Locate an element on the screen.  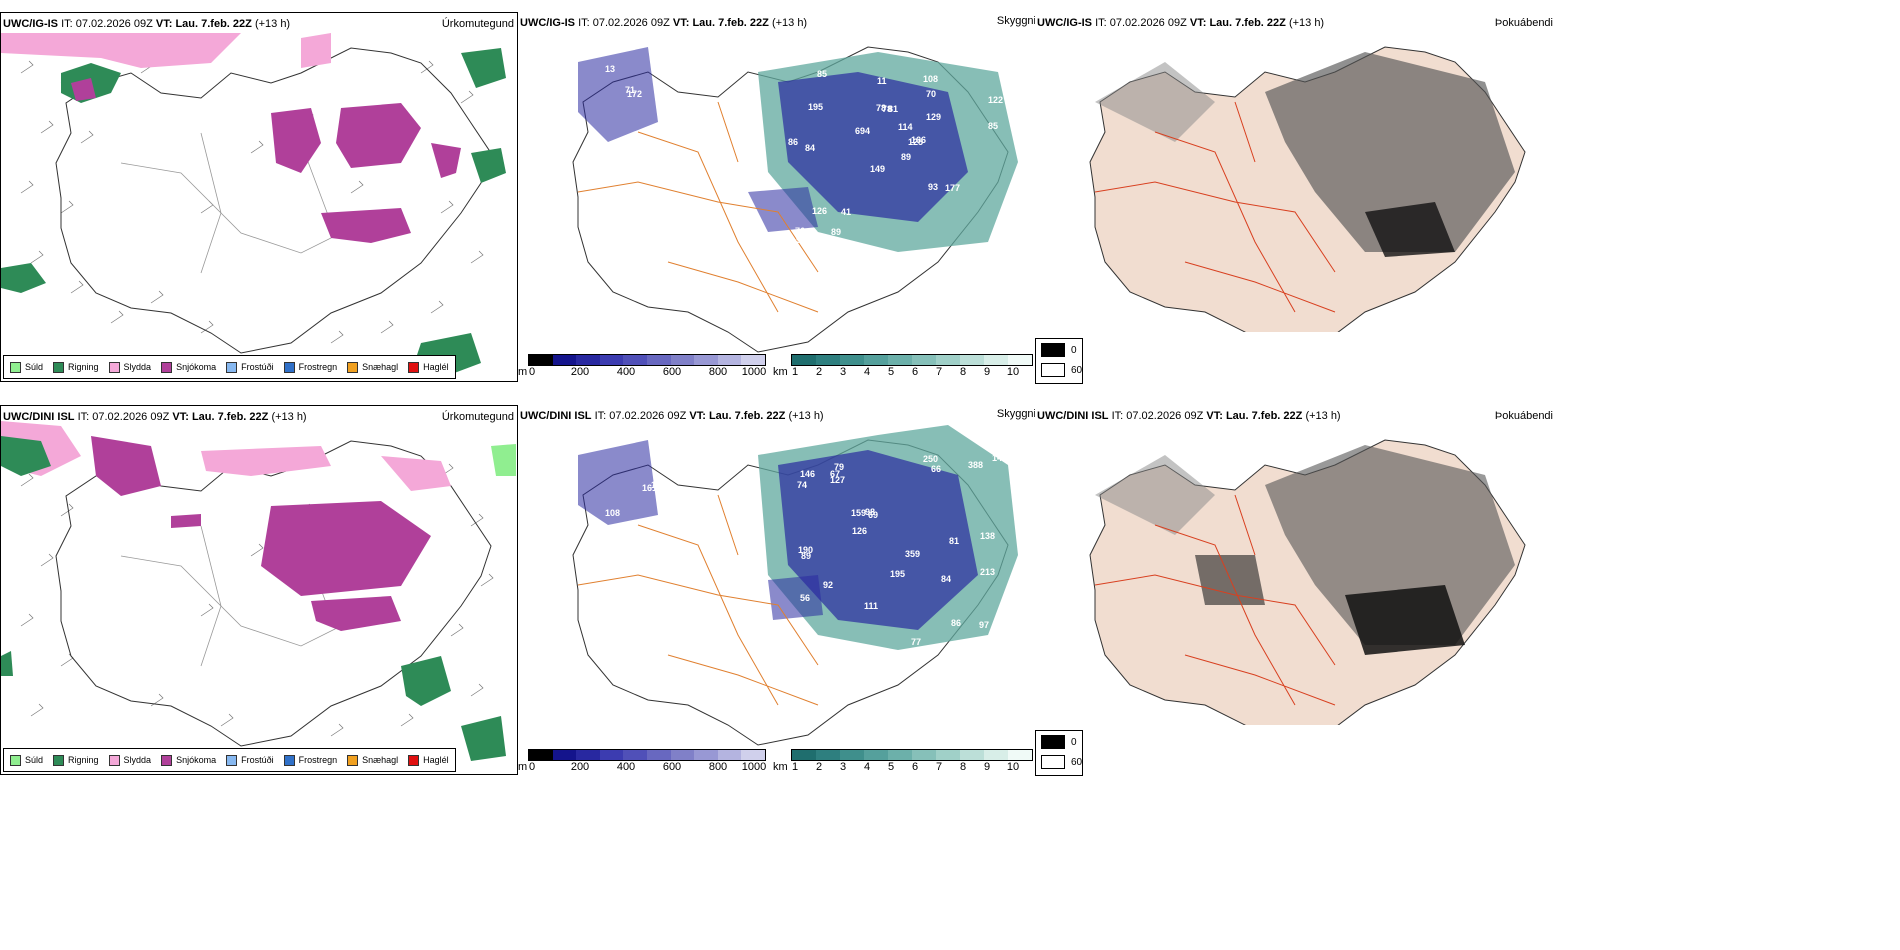
ceiling-value-label: 78 is located at coordinates (887, 109).